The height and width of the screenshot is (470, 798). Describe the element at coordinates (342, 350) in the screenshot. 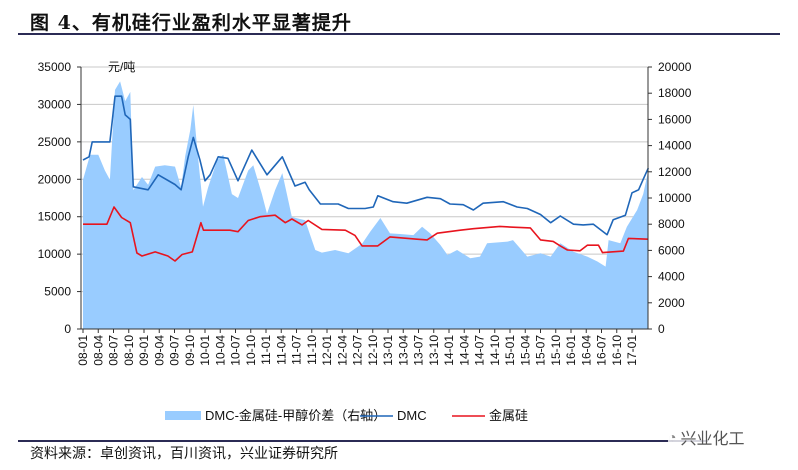

I see `x-axis-tick-label: 12-04` at that location.